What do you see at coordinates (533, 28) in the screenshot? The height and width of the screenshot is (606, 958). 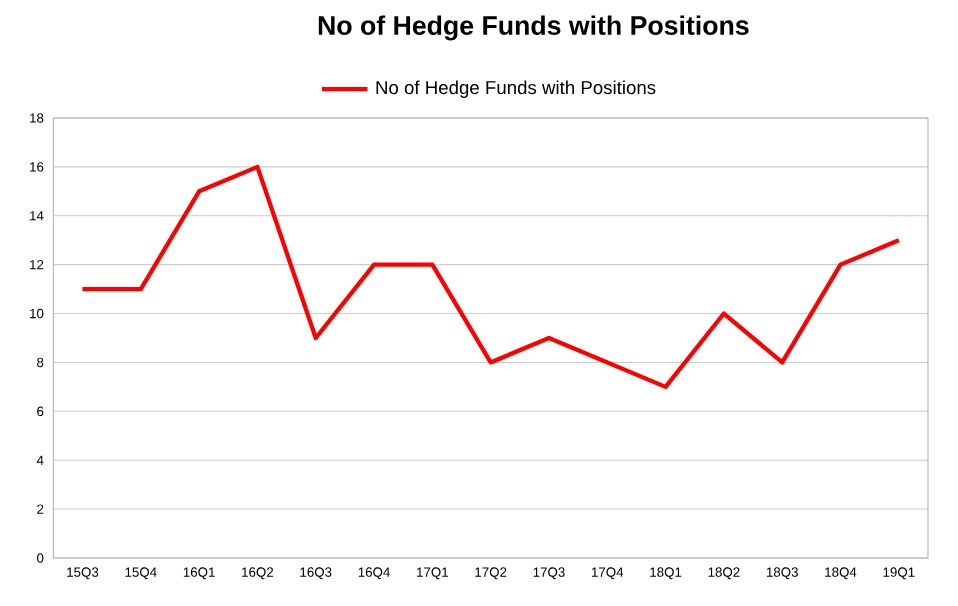 I see `chart-title: No of Hedge Funds with Positions` at bounding box center [533, 28].